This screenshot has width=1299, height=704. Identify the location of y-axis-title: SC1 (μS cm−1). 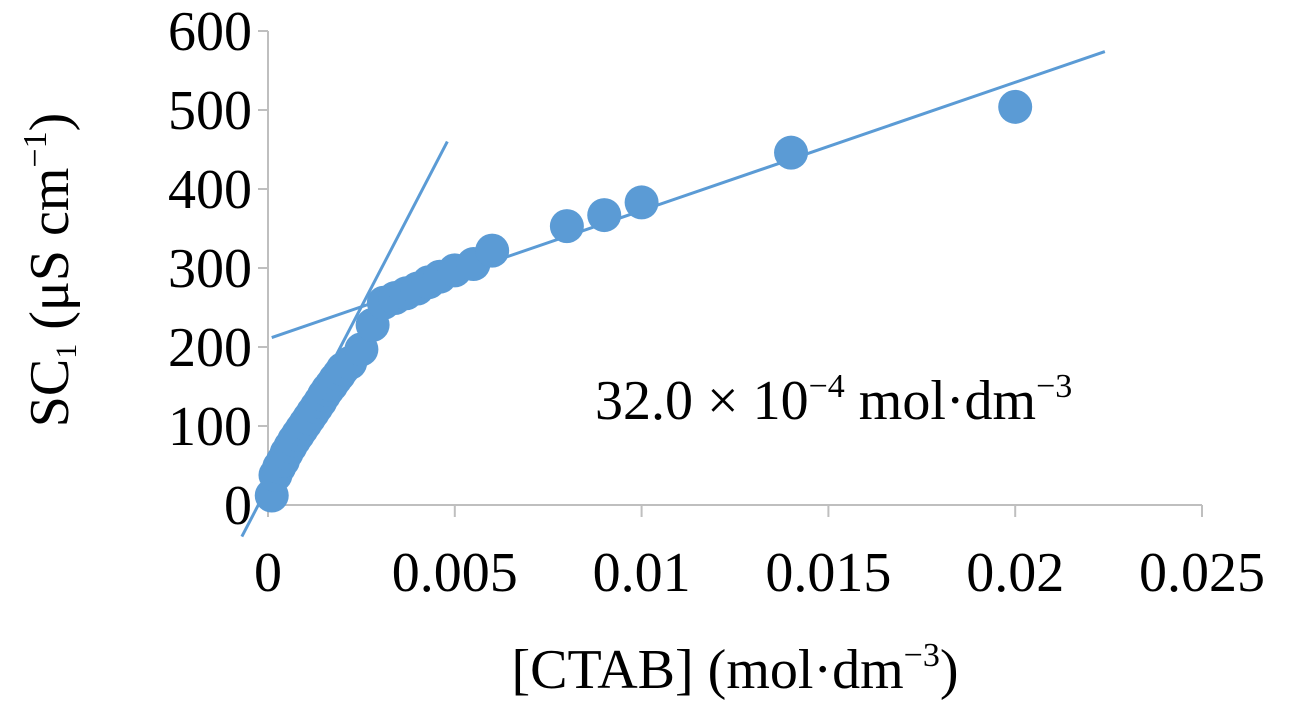
(50, 270).